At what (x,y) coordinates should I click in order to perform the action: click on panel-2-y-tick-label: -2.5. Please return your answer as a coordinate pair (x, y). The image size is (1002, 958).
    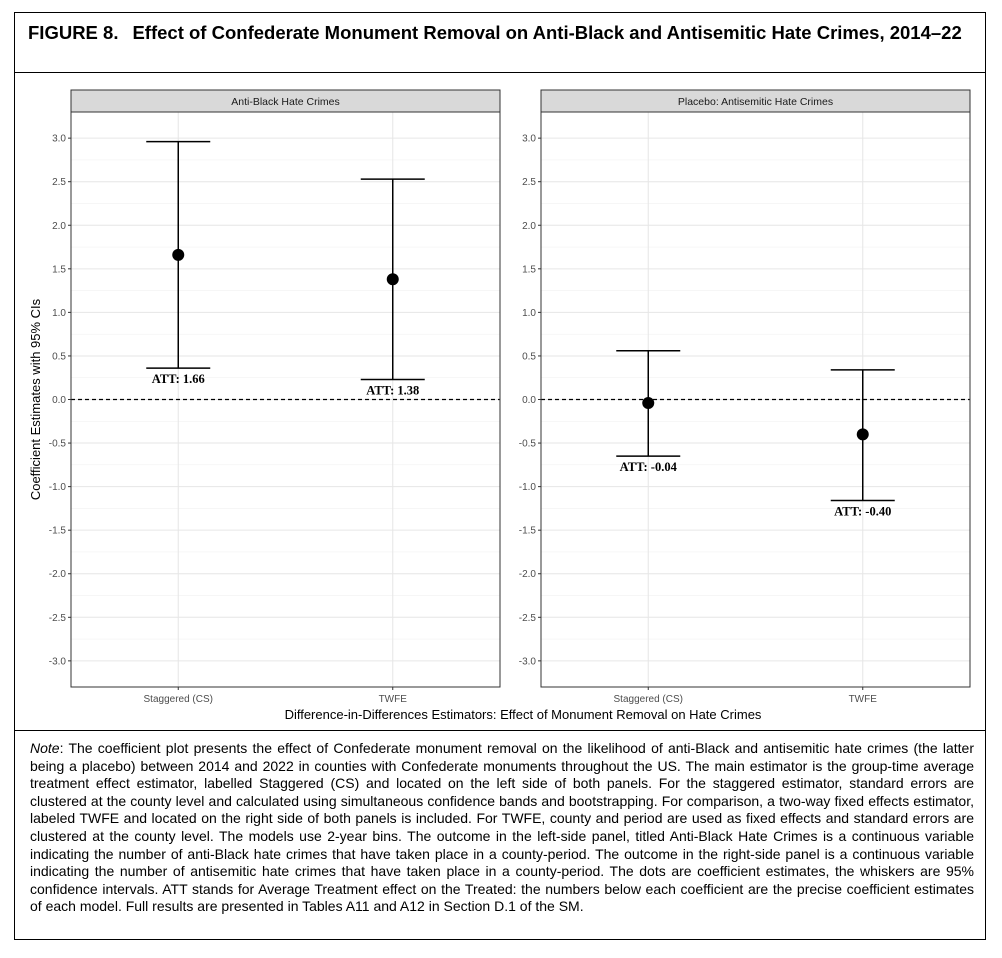
    Looking at the image, I should click on (528, 618).